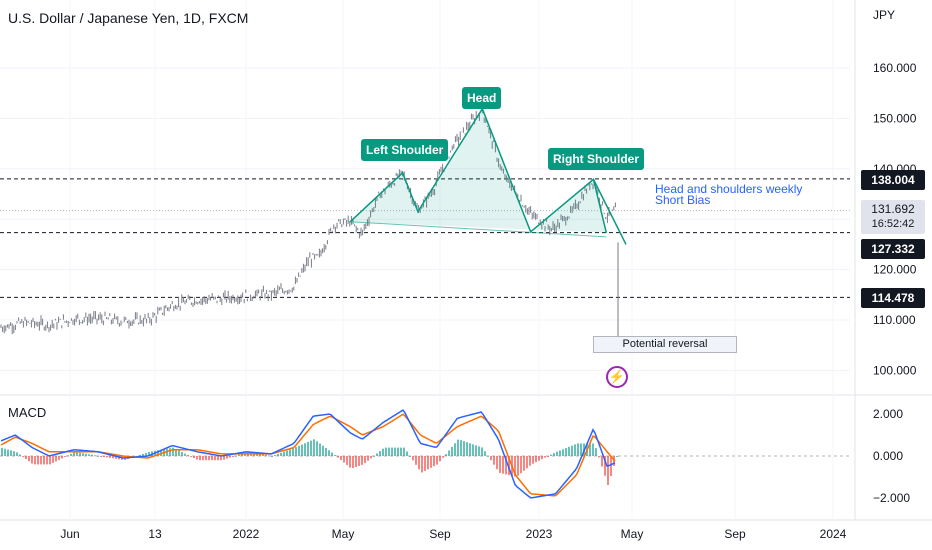  What do you see at coordinates (729, 189) in the screenshot?
I see `note-line-1: Head and shoulders weekly` at bounding box center [729, 189].